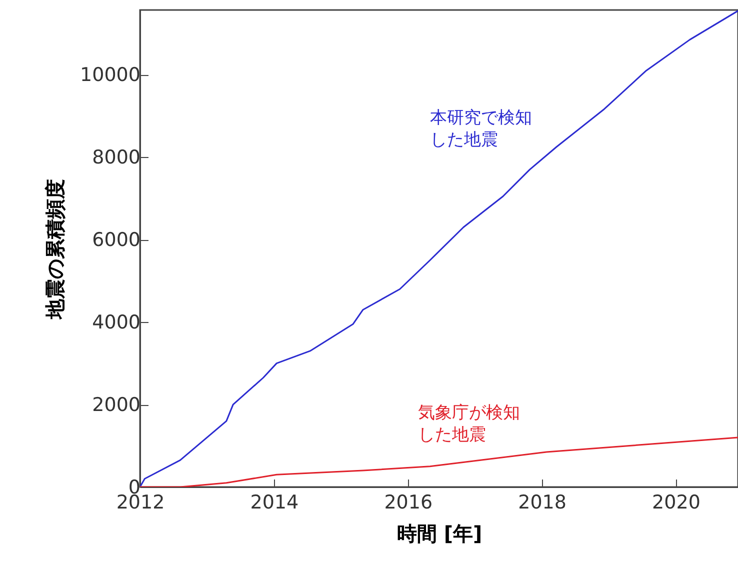 Image resolution: width=738 pixels, height=578 pixels. I want to click on x-tick-label: 2020, so click(676, 503).